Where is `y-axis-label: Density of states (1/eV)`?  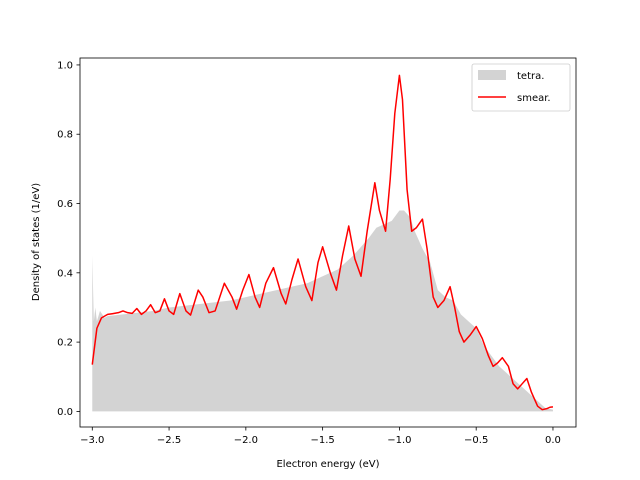
y-axis-label: Density of states (1/eV) is located at coordinates (36, 242).